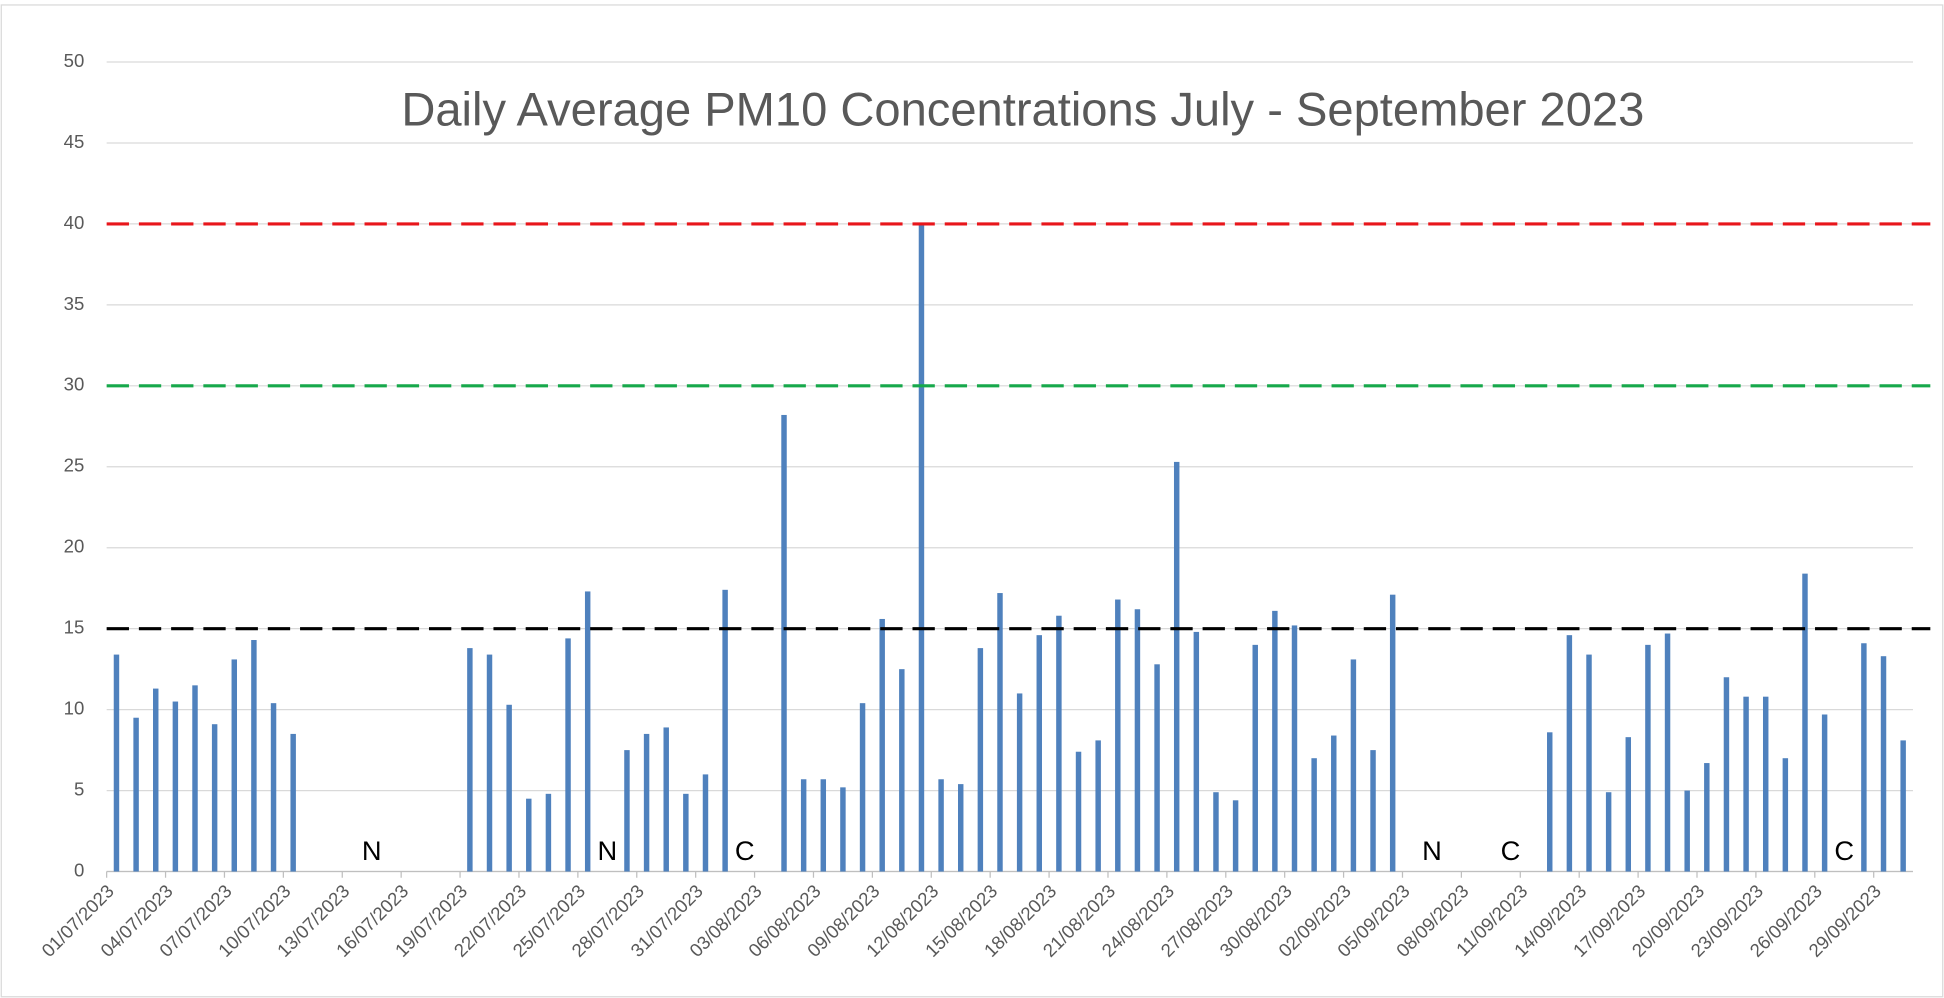  What do you see at coordinates (74, 384) in the screenshot?
I see `y-tick-label: 30` at bounding box center [74, 384].